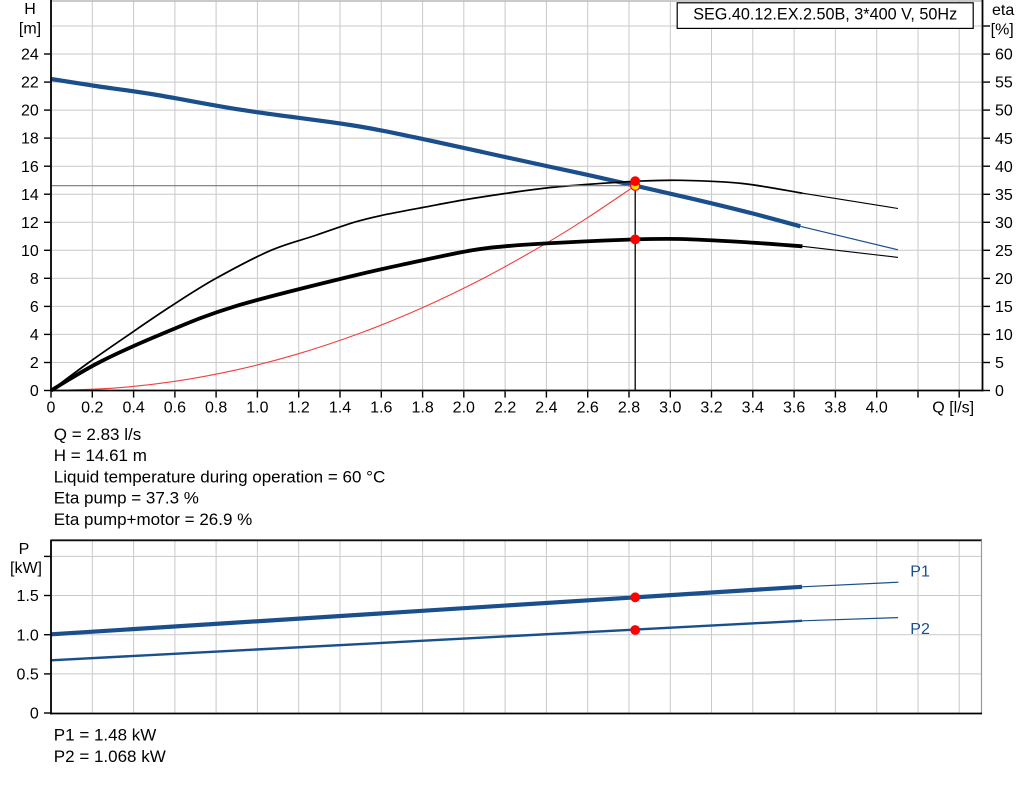 Image resolution: width=1024 pixels, height=786 pixels. Describe the element at coordinates (920, 629) in the screenshot. I see `svg-text: P2` at that location.